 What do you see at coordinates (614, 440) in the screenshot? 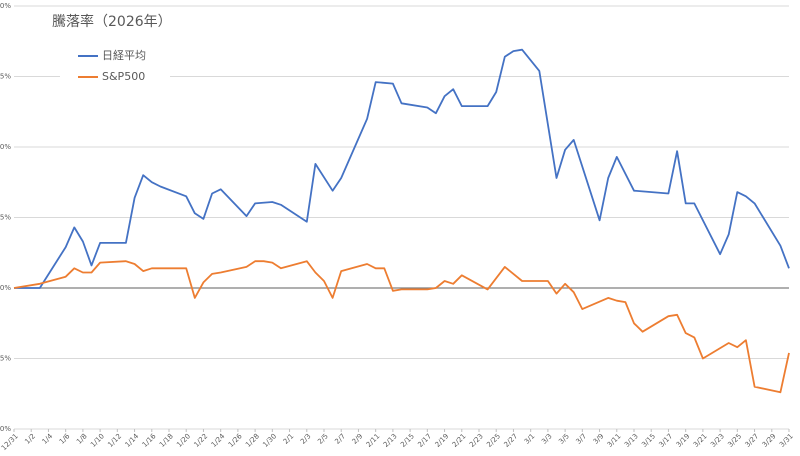
I see `x-tick-label: 3/11` at bounding box center [614, 440].